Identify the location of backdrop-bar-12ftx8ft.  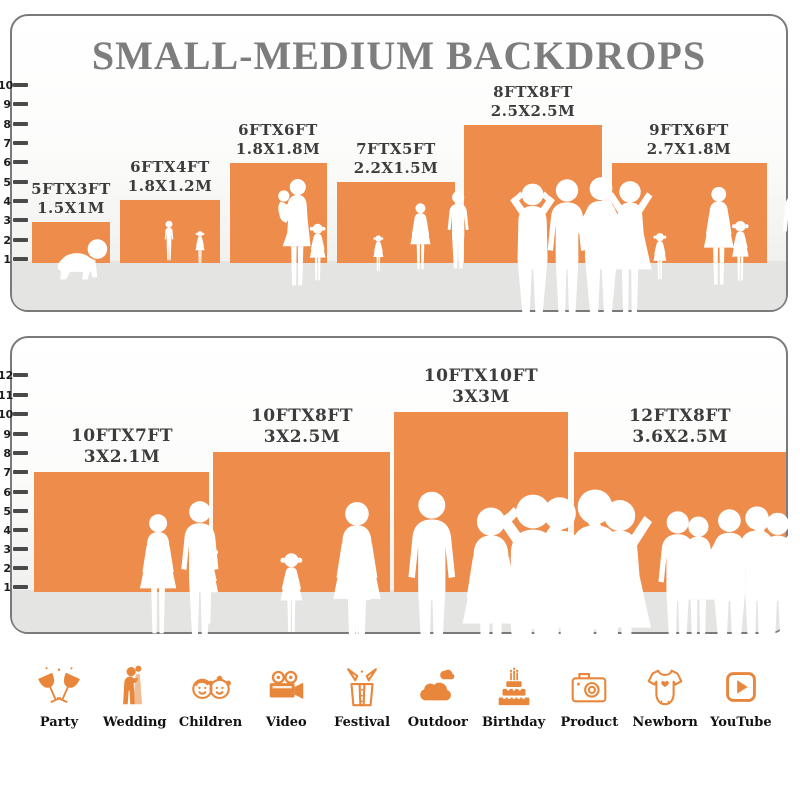
(680, 522).